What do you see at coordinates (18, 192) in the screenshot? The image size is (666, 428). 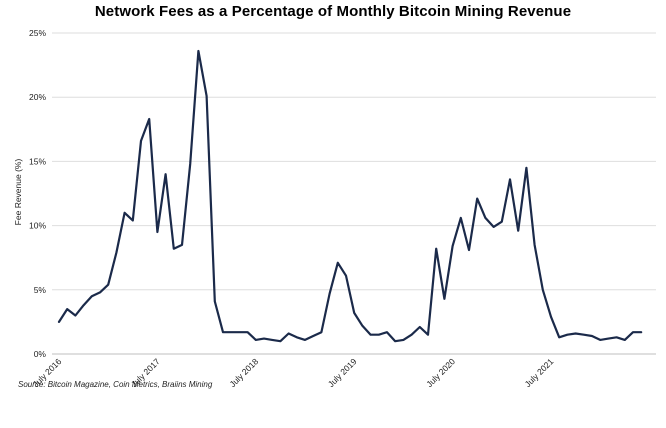 I see `y-axis-label: Fee Revenue (%)` at bounding box center [18, 192].